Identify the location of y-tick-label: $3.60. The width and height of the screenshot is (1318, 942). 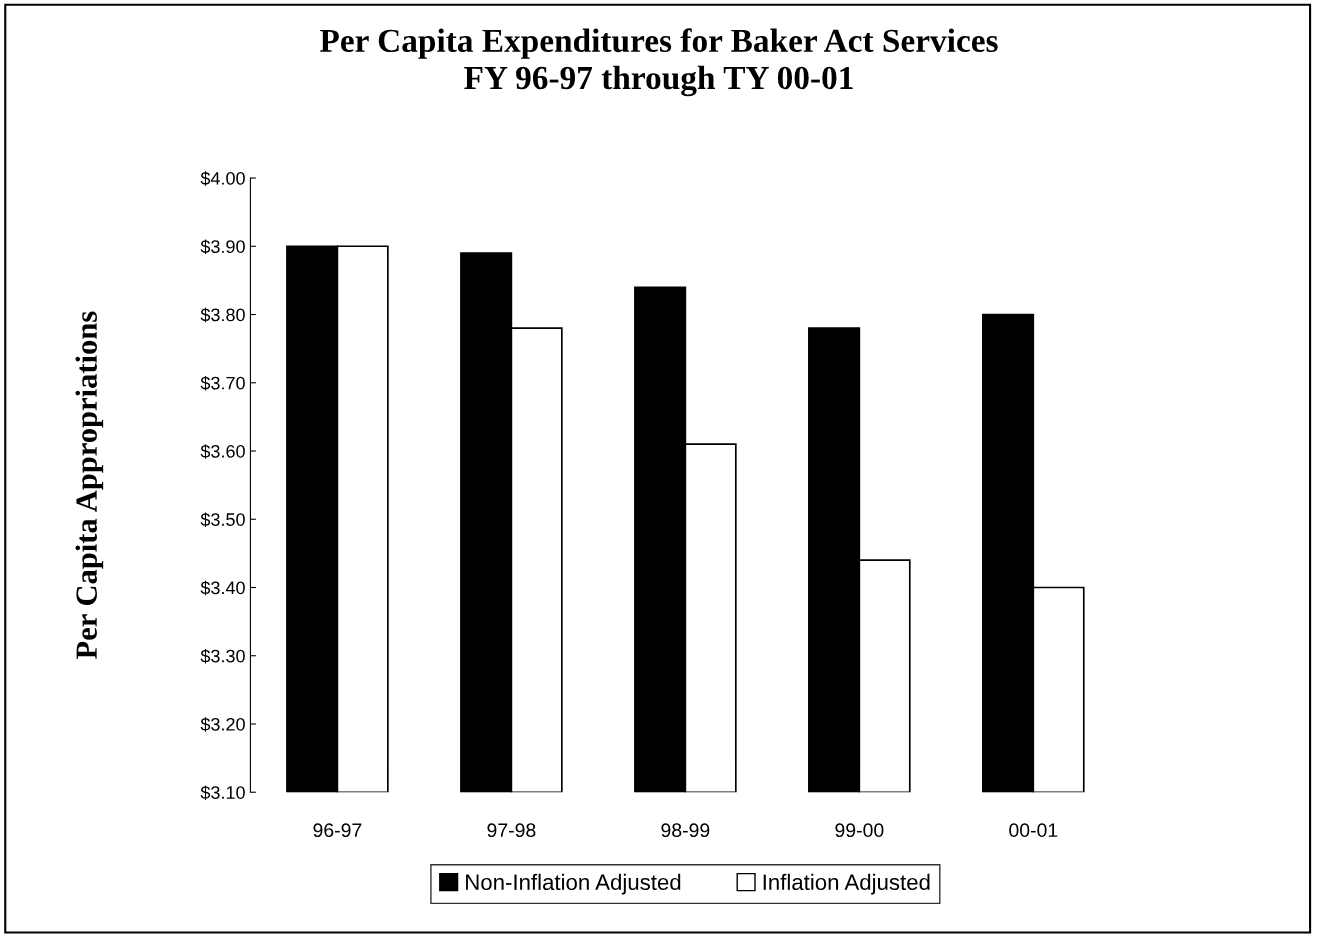
(222, 451).